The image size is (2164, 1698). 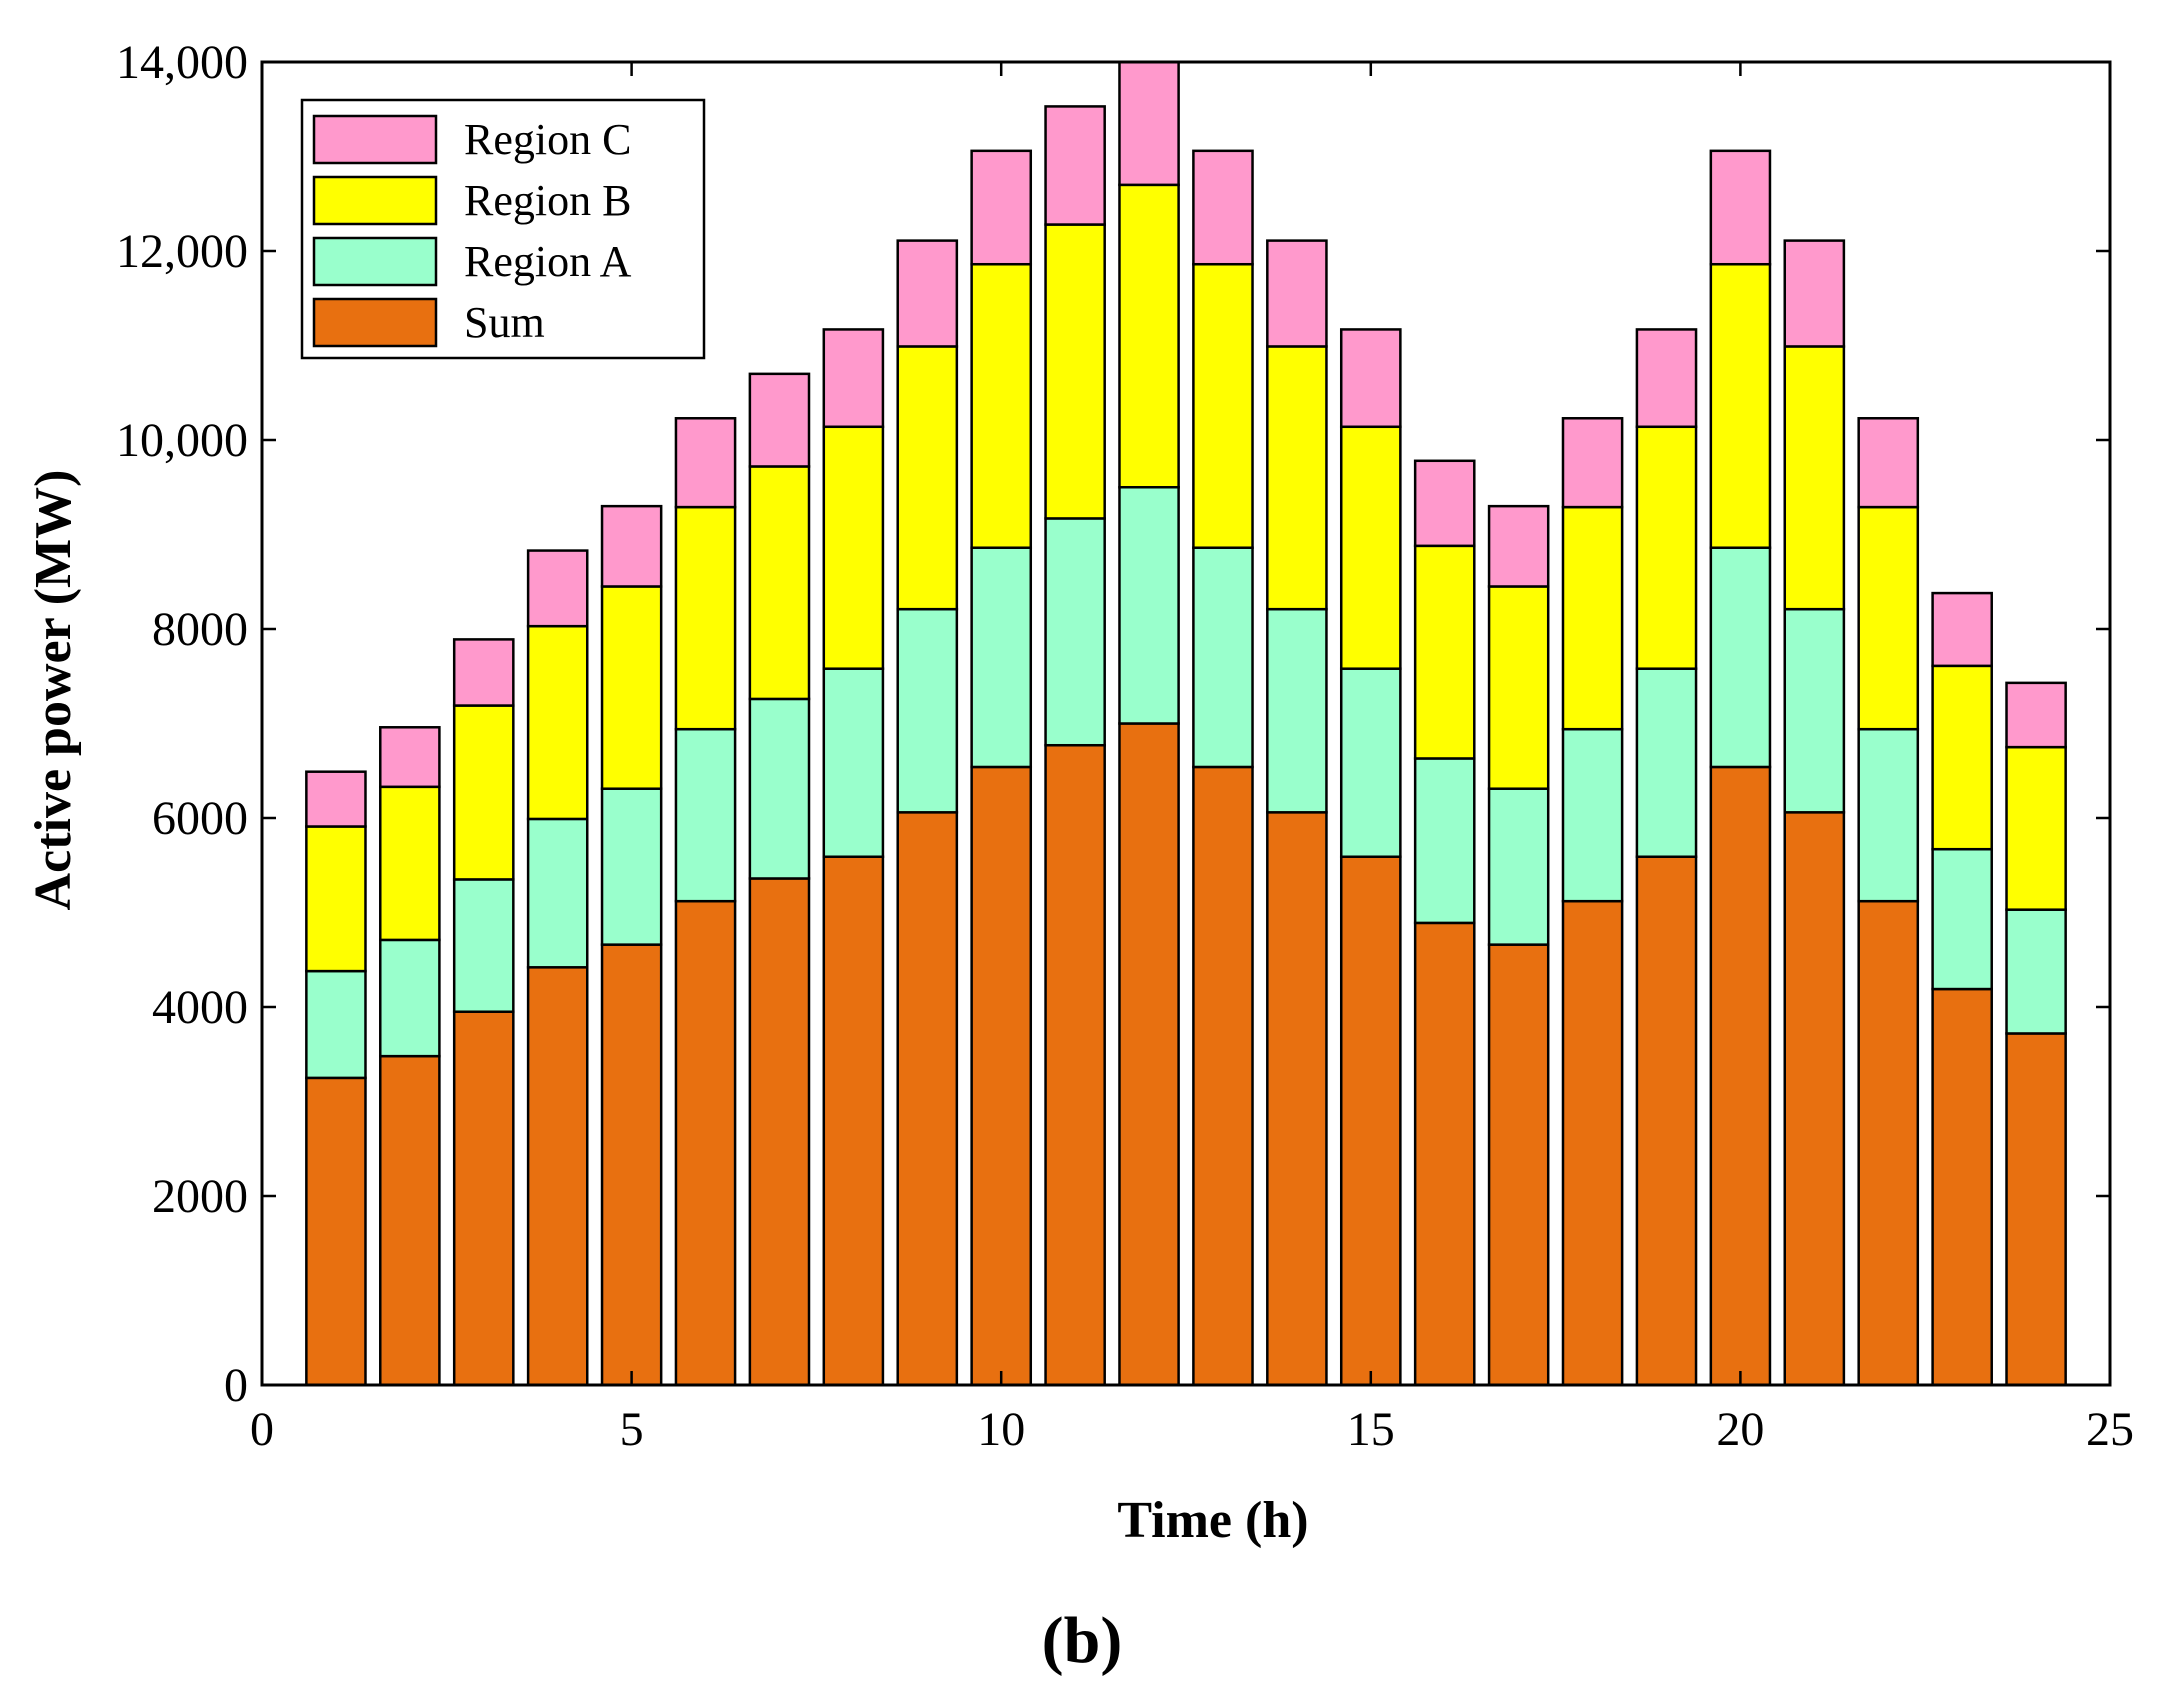 I want to click on bar-region-a-h17, so click(x=1518, y=866).